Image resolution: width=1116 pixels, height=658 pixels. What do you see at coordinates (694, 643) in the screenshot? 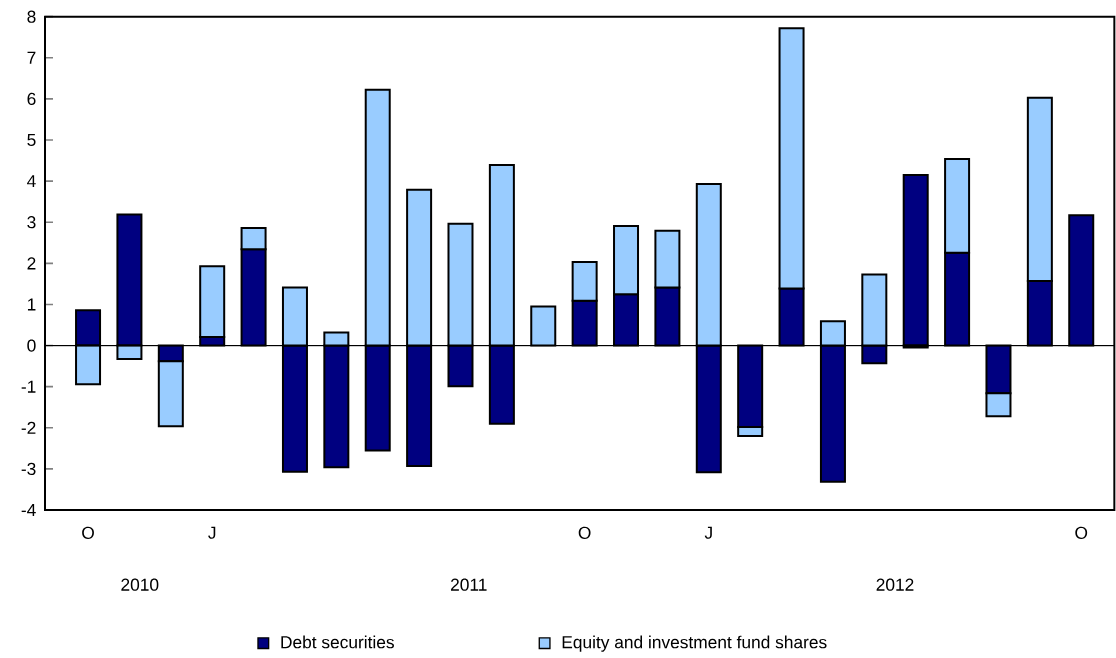
I see `legend-label: Equity and investment fund shares` at bounding box center [694, 643].